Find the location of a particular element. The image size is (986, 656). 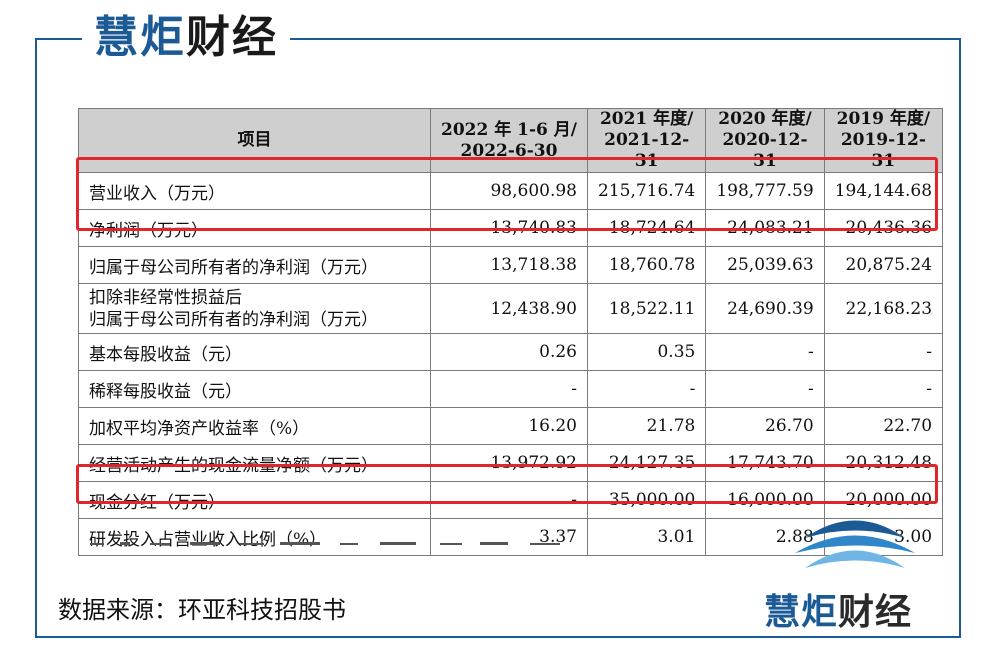

cell-value: 18,760.78 is located at coordinates (646, 265).